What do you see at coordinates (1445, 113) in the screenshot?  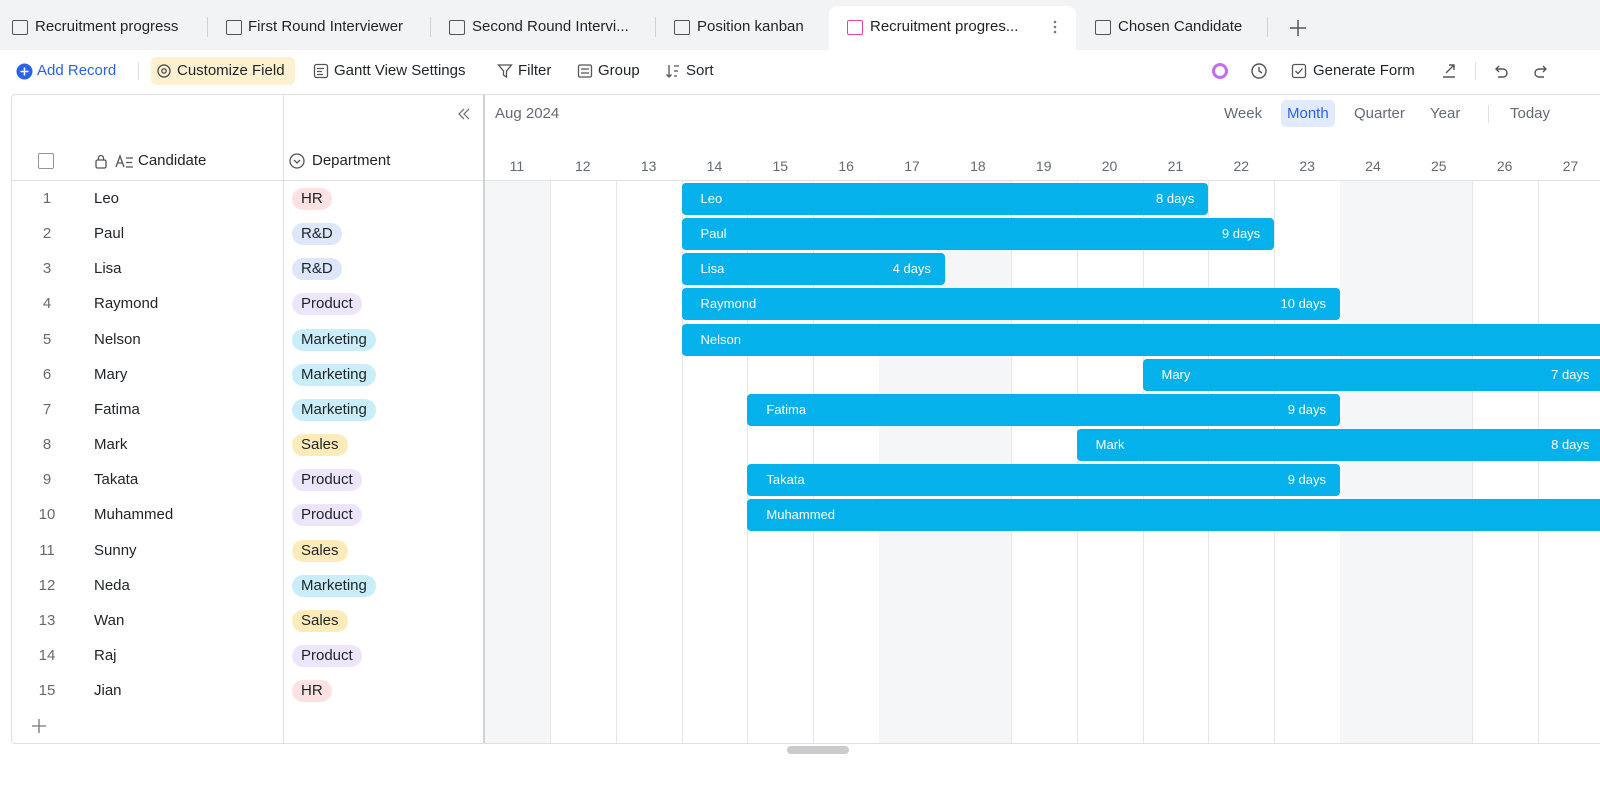 I see `view-option: Year` at bounding box center [1445, 113].